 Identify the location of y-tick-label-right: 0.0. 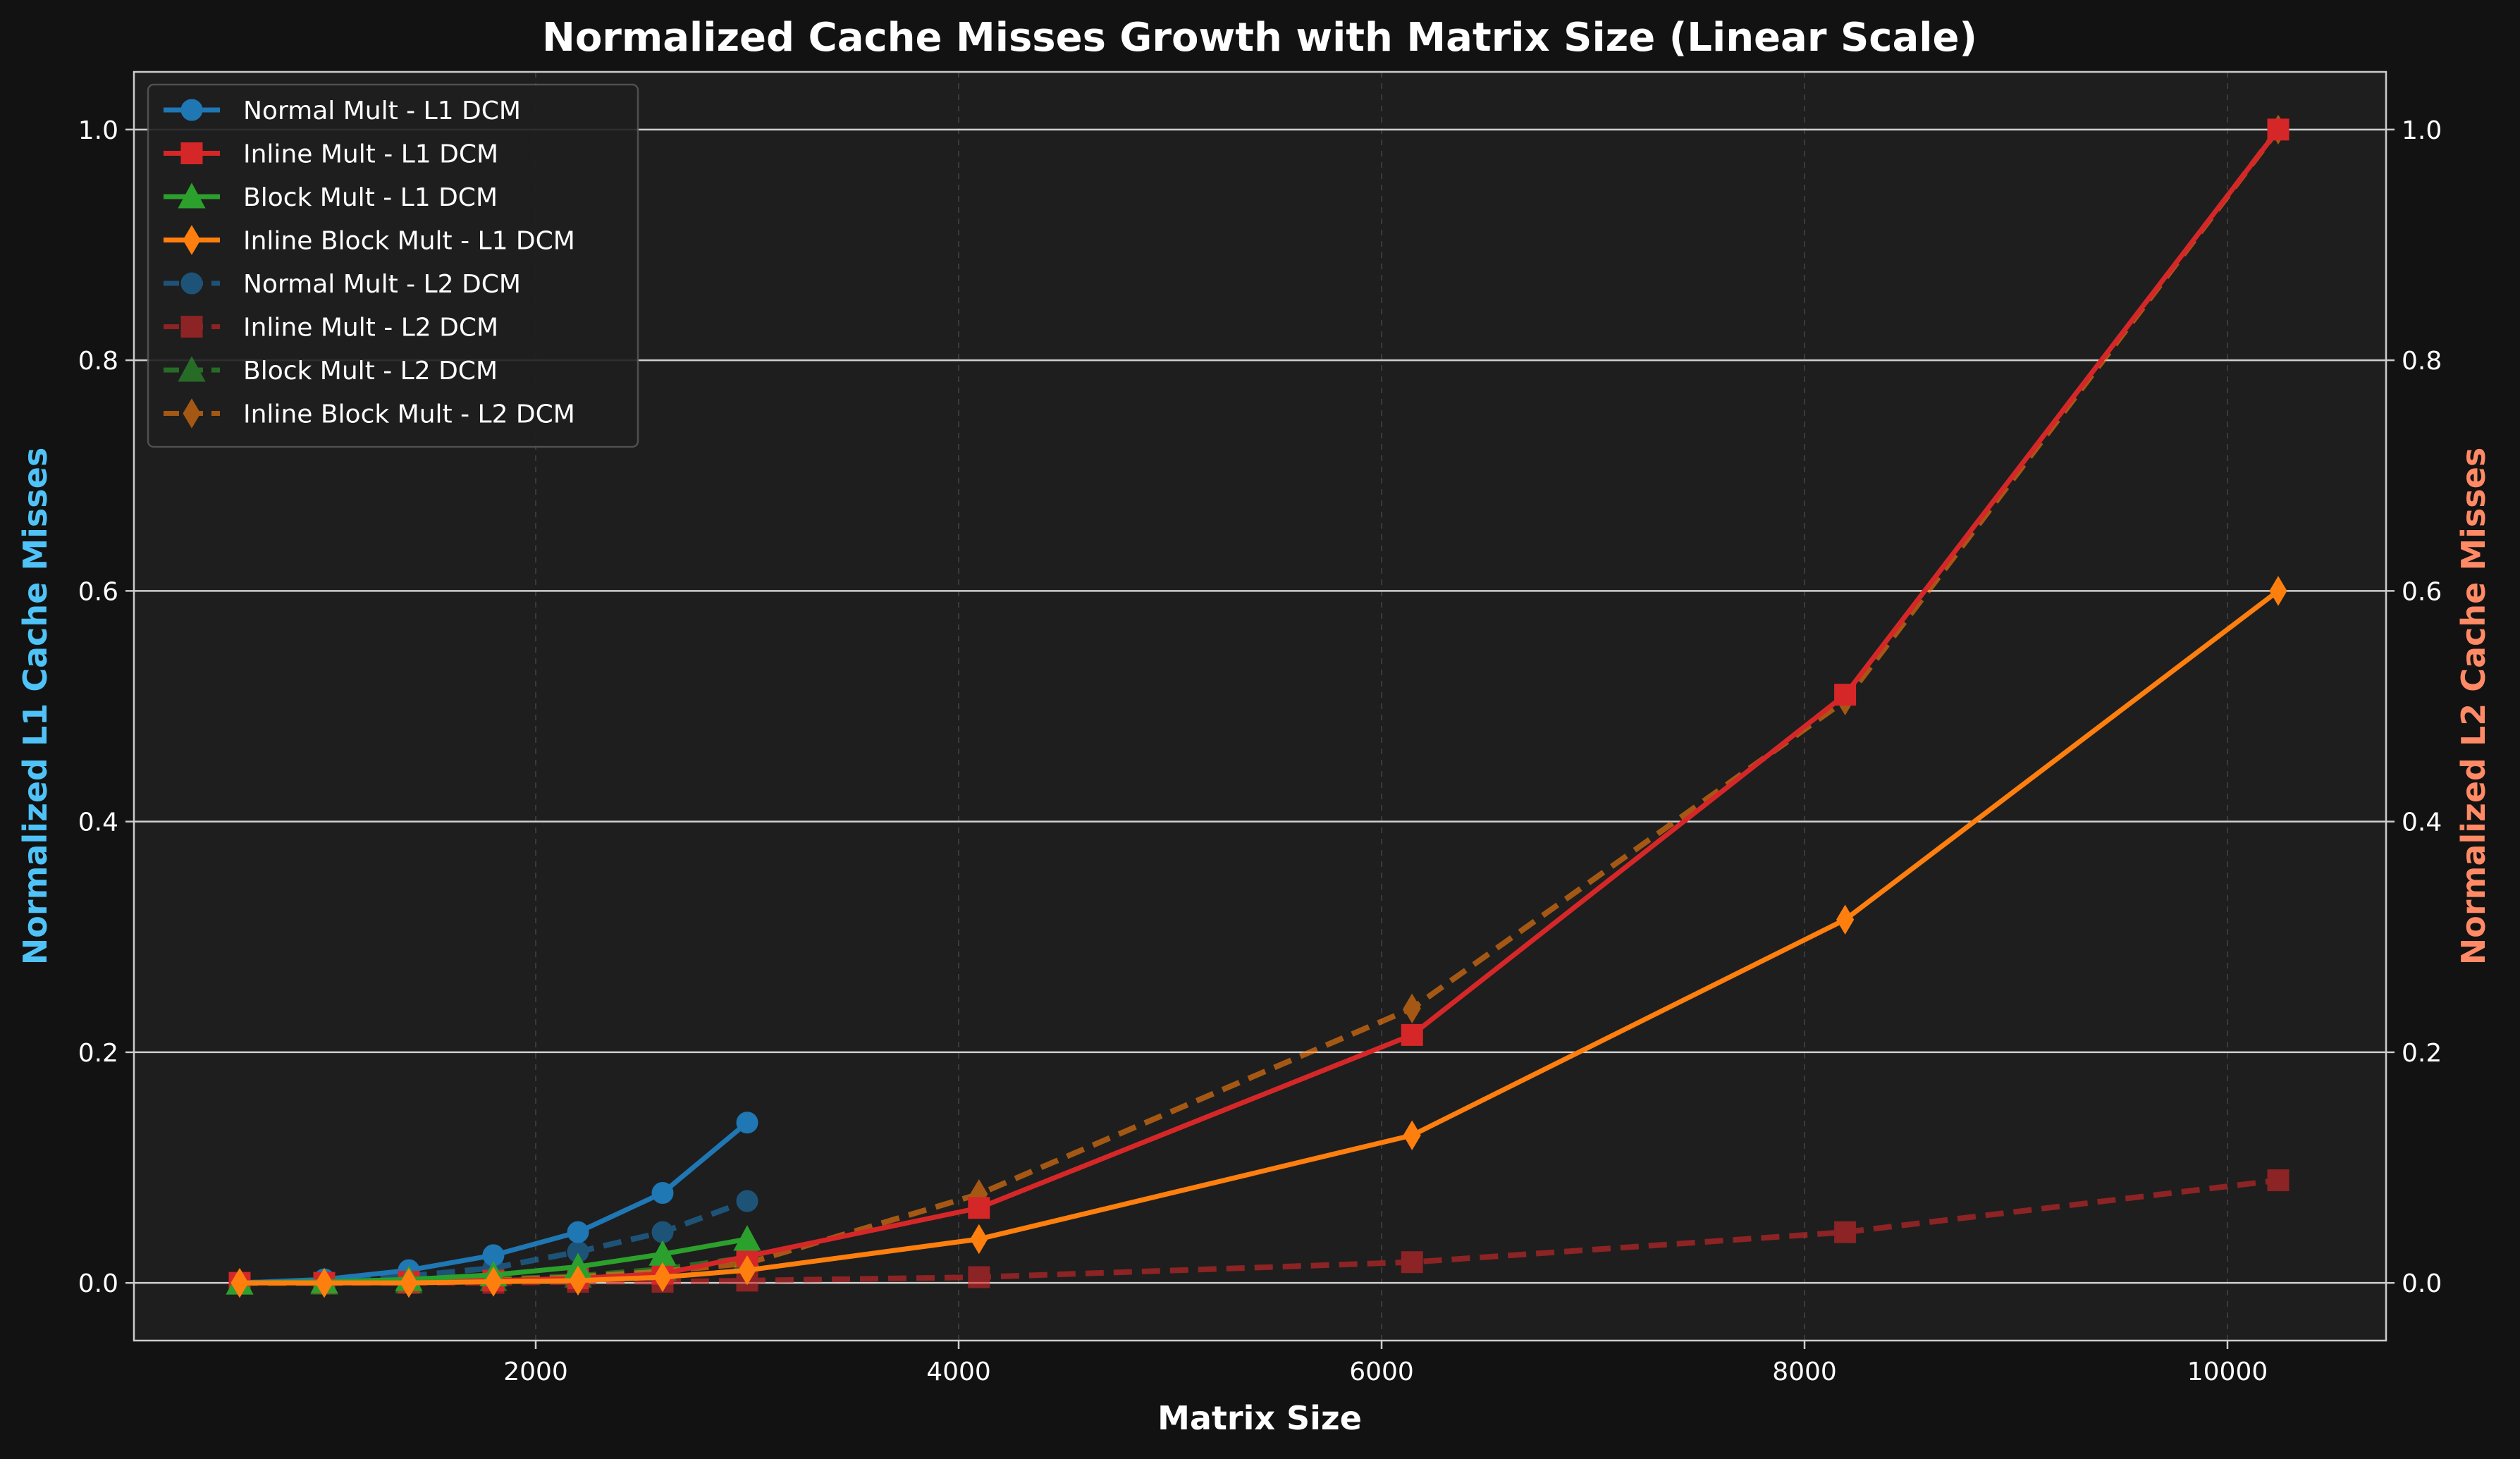
(2422, 1283).